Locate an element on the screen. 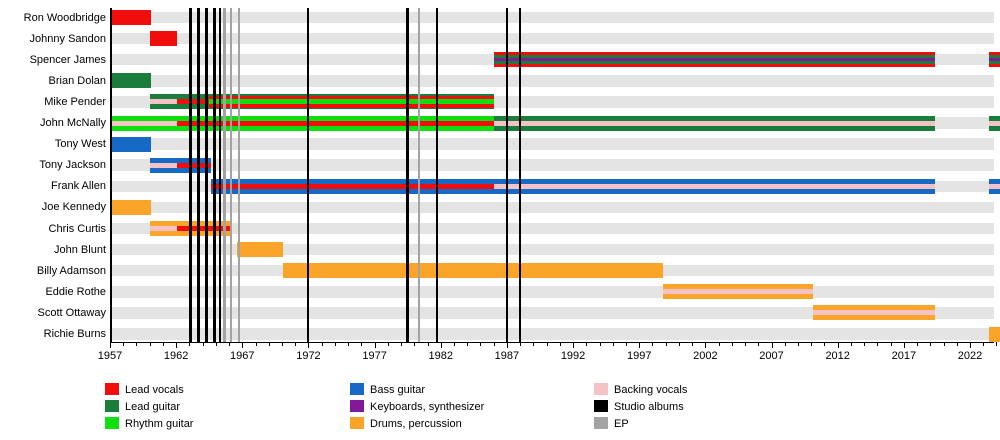 This screenshot has height=440, width=1000. legend-swatch-lead_vocals is located at coordinates (112, 389).